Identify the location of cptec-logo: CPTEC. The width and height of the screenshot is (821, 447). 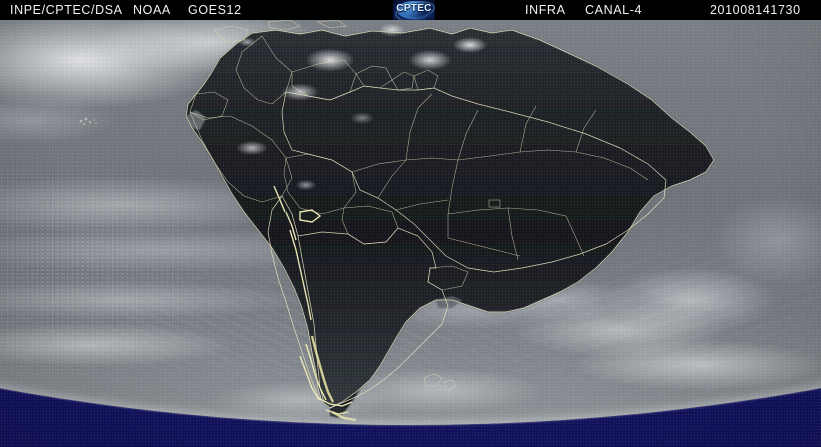
(414, 10).